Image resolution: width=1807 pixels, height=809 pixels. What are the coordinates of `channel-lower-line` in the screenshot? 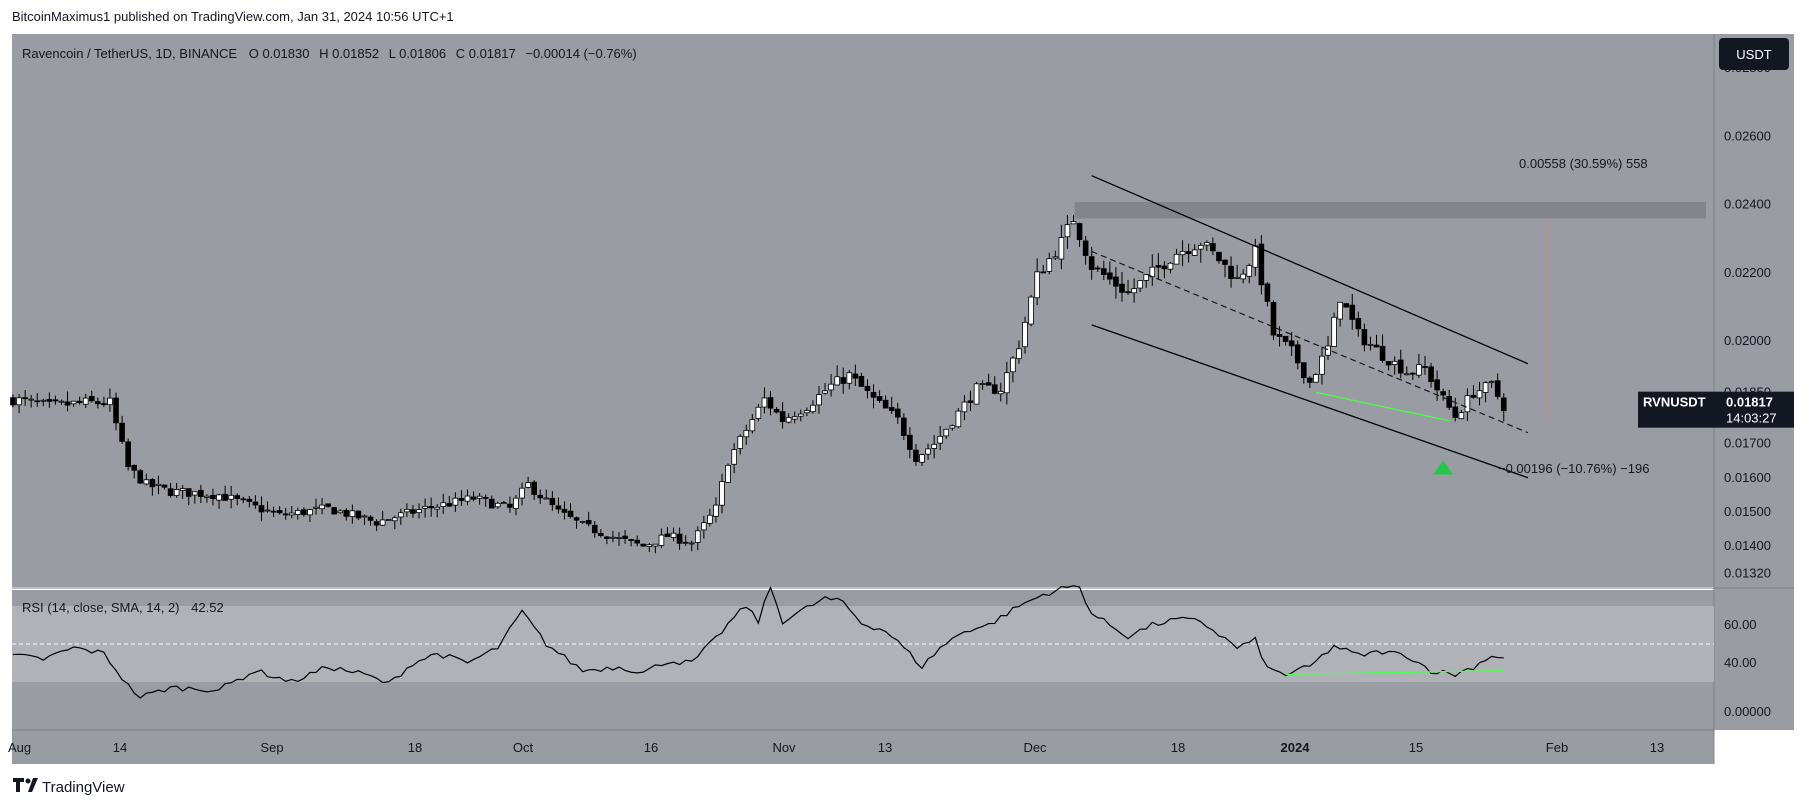 It's located at (1310, 401).